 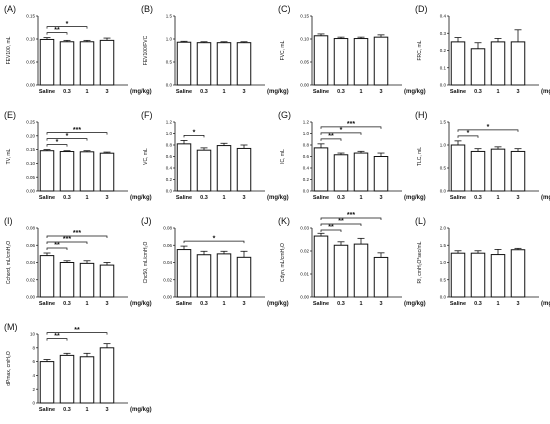 What do you see at coordinates (306, 133) in the screenshot?
I see `y-tick-label: 1.0` at bounding box center [306, 133].